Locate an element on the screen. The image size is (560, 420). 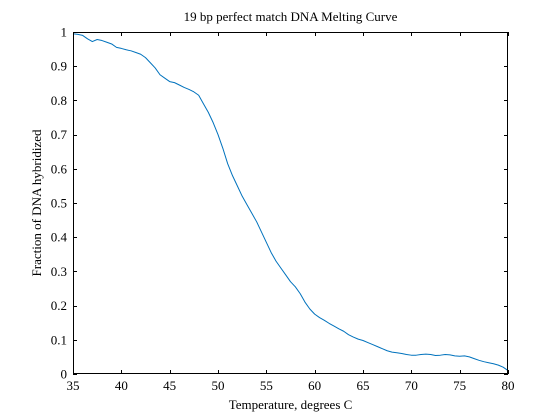
x-tick-label: 45 is located at coordinates (169, 385).